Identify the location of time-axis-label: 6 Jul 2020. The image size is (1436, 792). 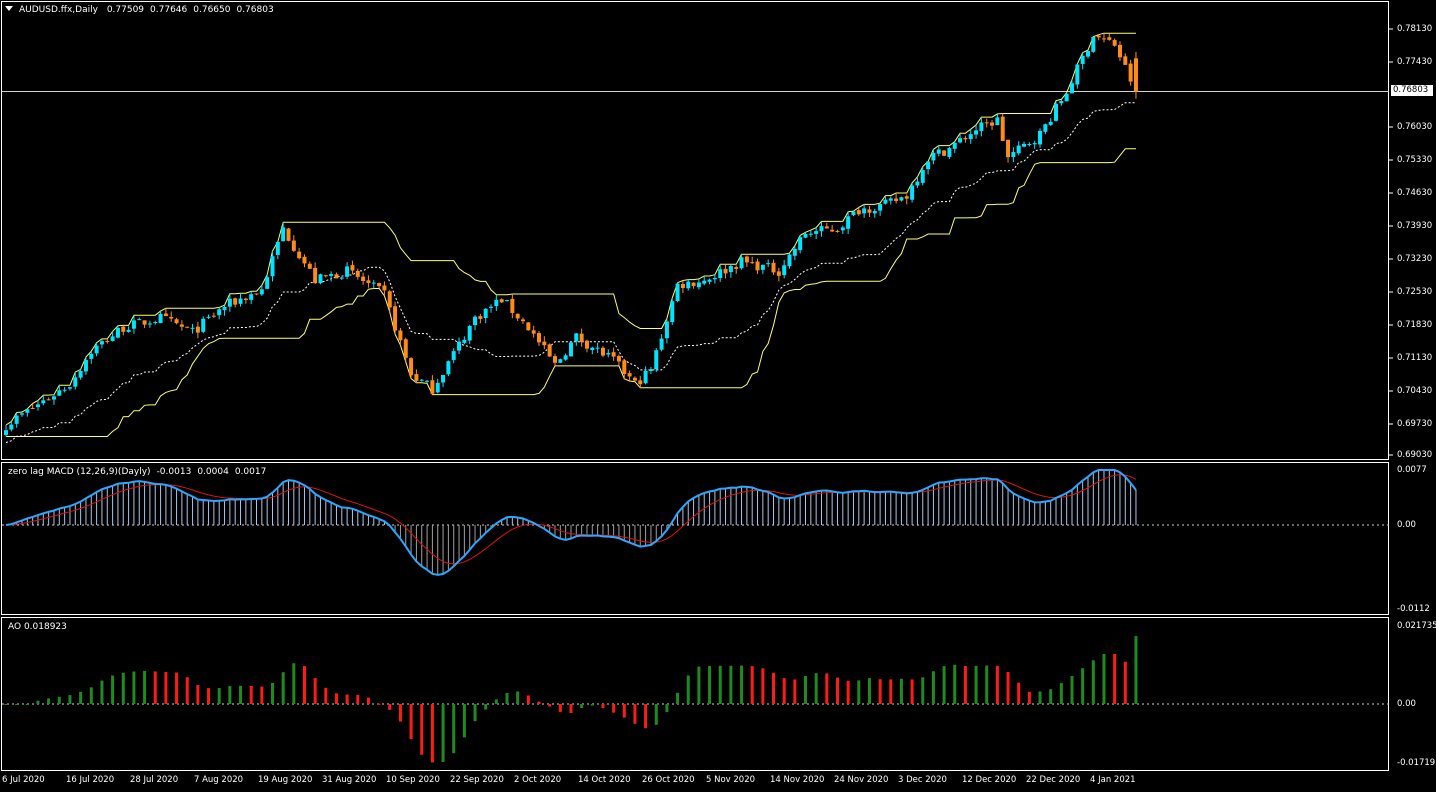
(23, 780).